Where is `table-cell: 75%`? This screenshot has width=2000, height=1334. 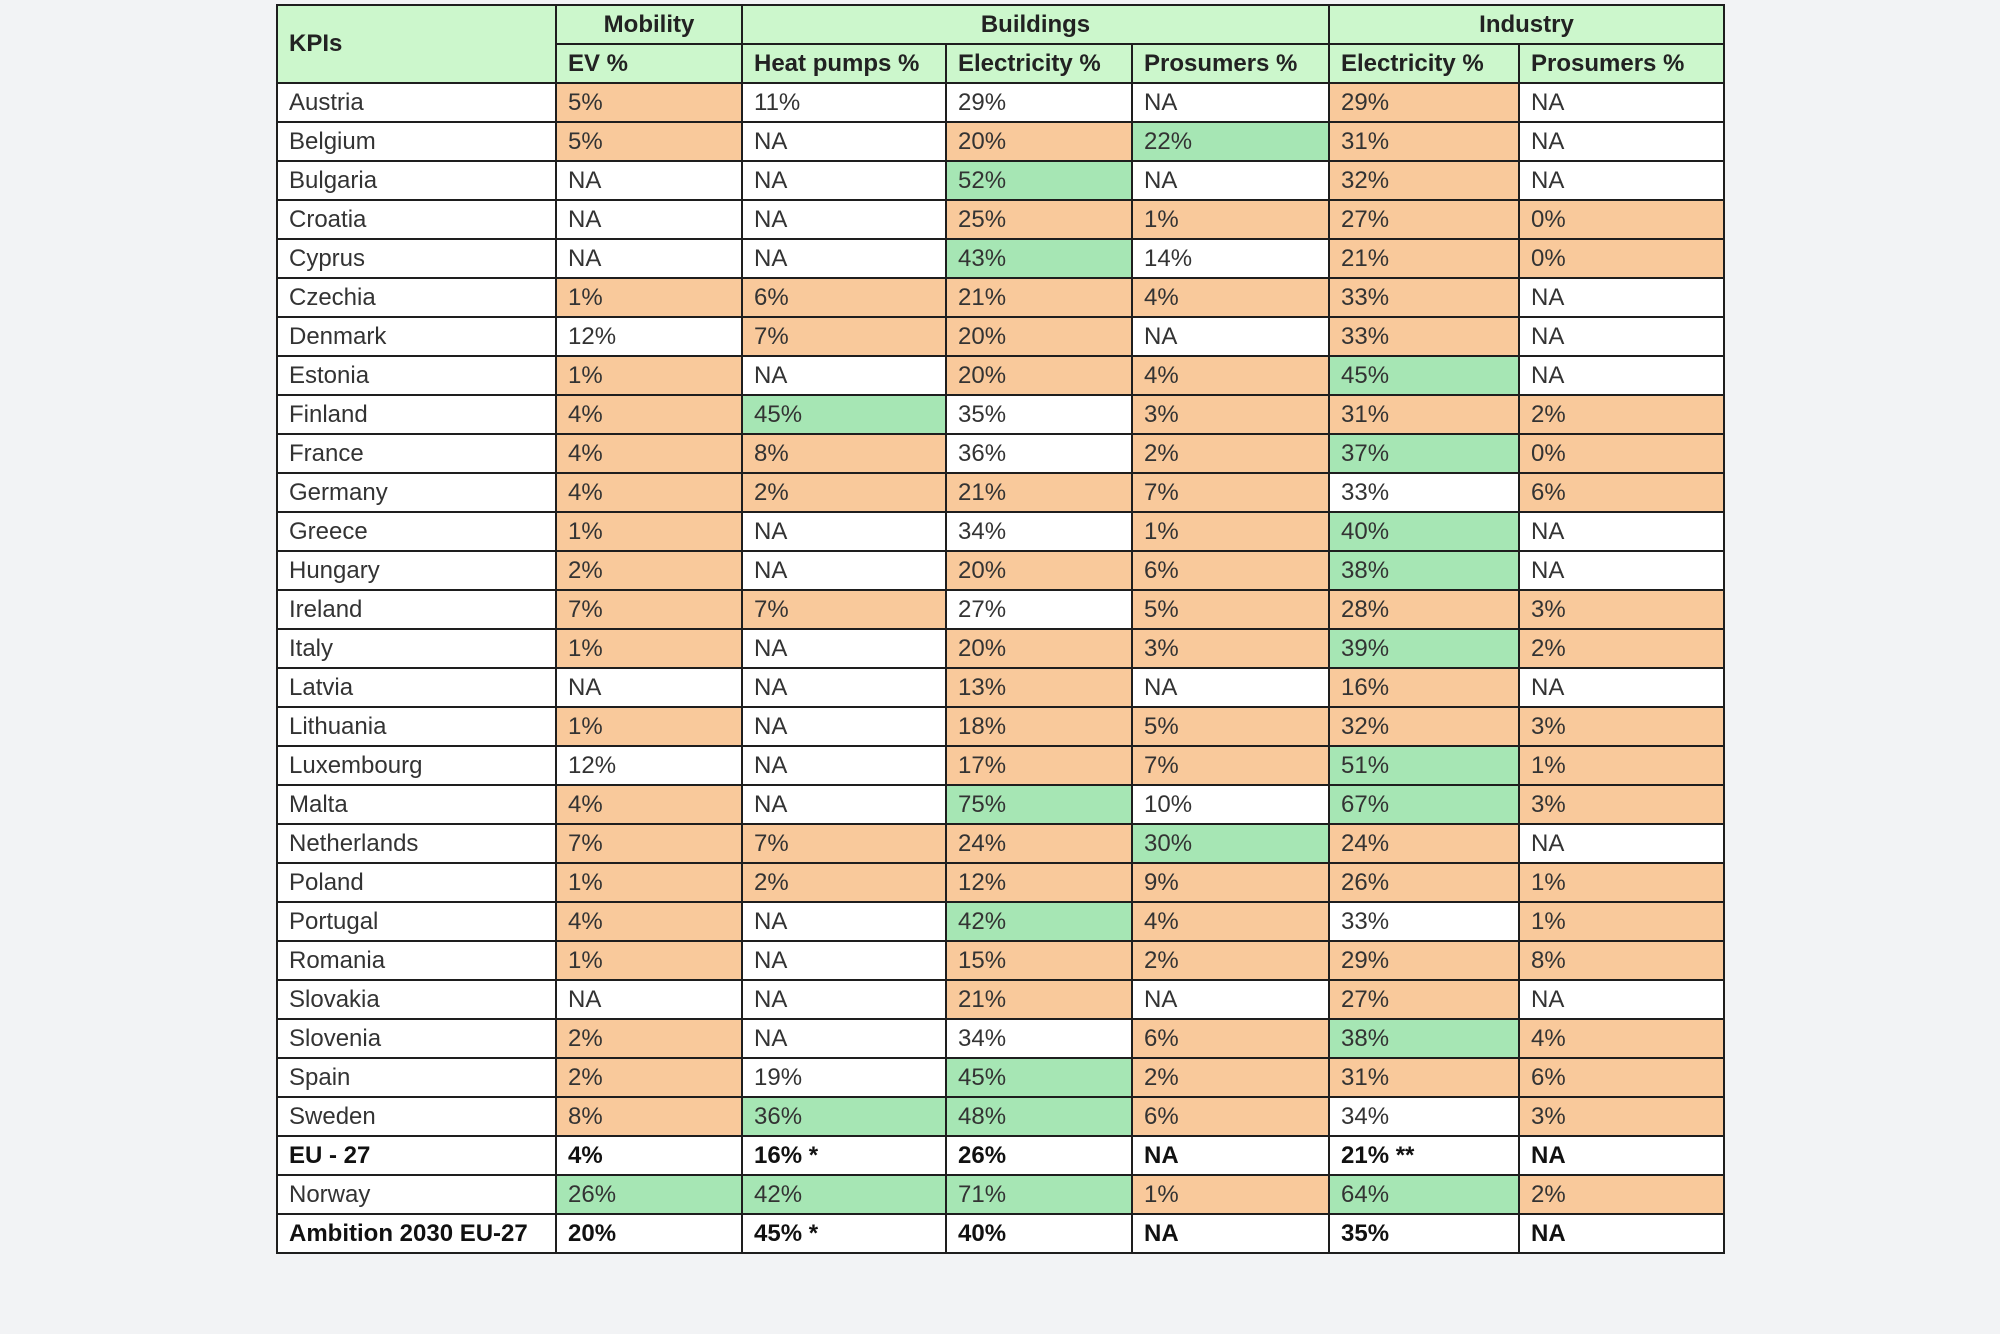 table-cell: 75% is located at coordinates (1039, 804).